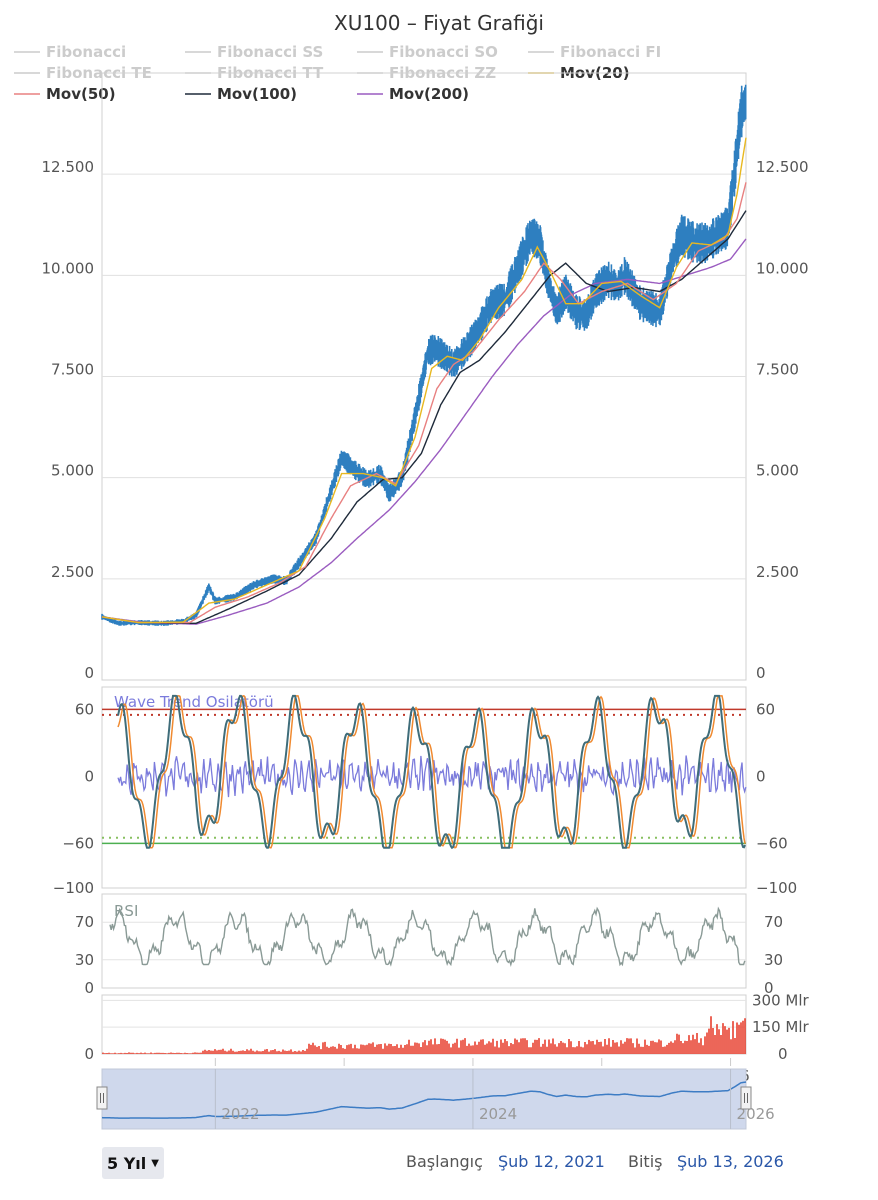 The height and width of the screenshot is (1200, 878). What do you see at coordinates (782, 268) in the screenshot?
I see `price-ytick-right: 10.000` at bounding box center [782, 268].